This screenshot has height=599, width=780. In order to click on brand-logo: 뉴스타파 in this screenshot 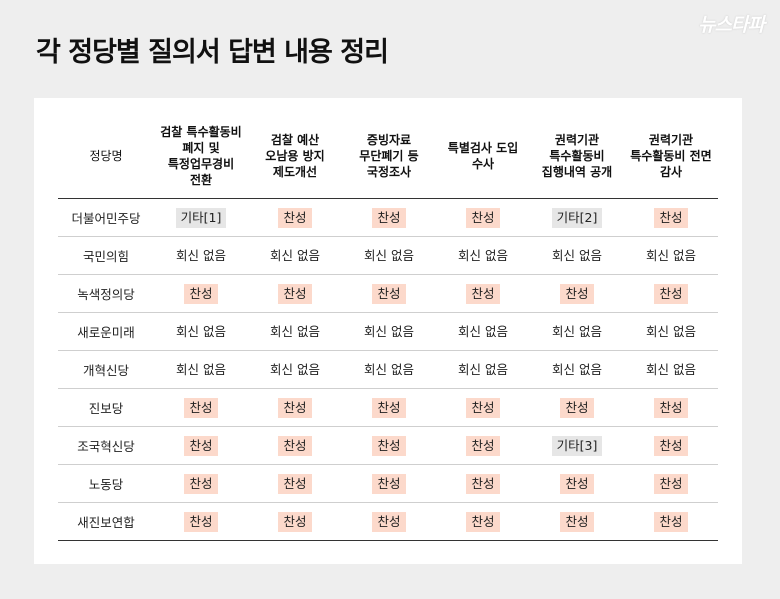, I will do `click(731, 25)`.